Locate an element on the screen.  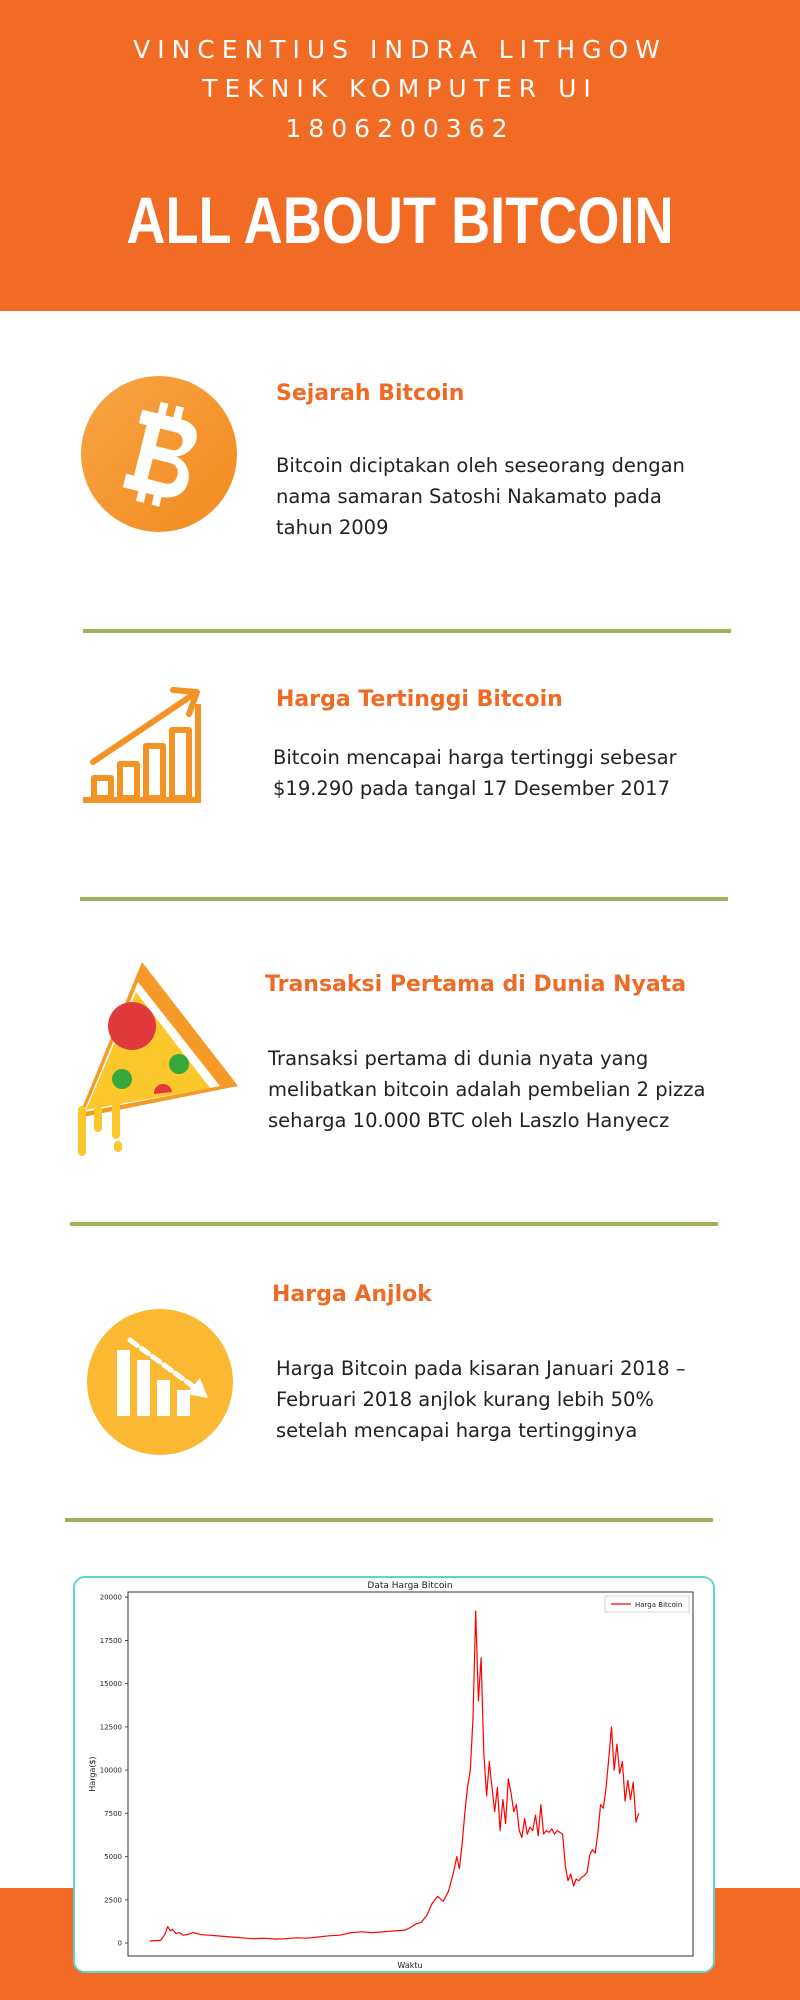
chart-title: Data Harga Bitcoin is located at coordinates (409, 1586).